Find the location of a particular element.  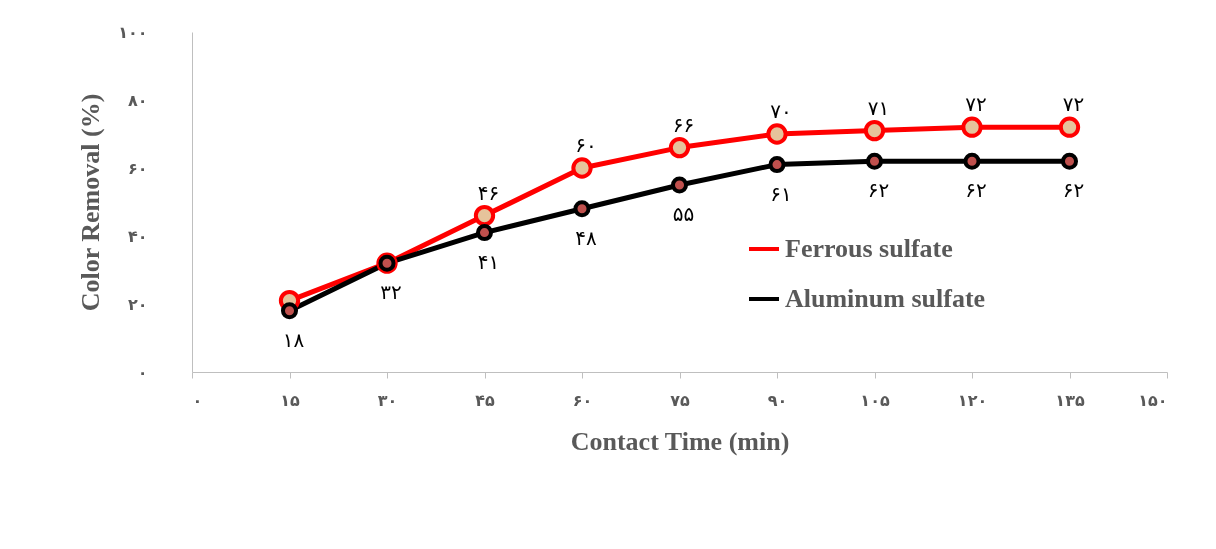

data-label: ۳۲ is located at coordinates (391, 292).